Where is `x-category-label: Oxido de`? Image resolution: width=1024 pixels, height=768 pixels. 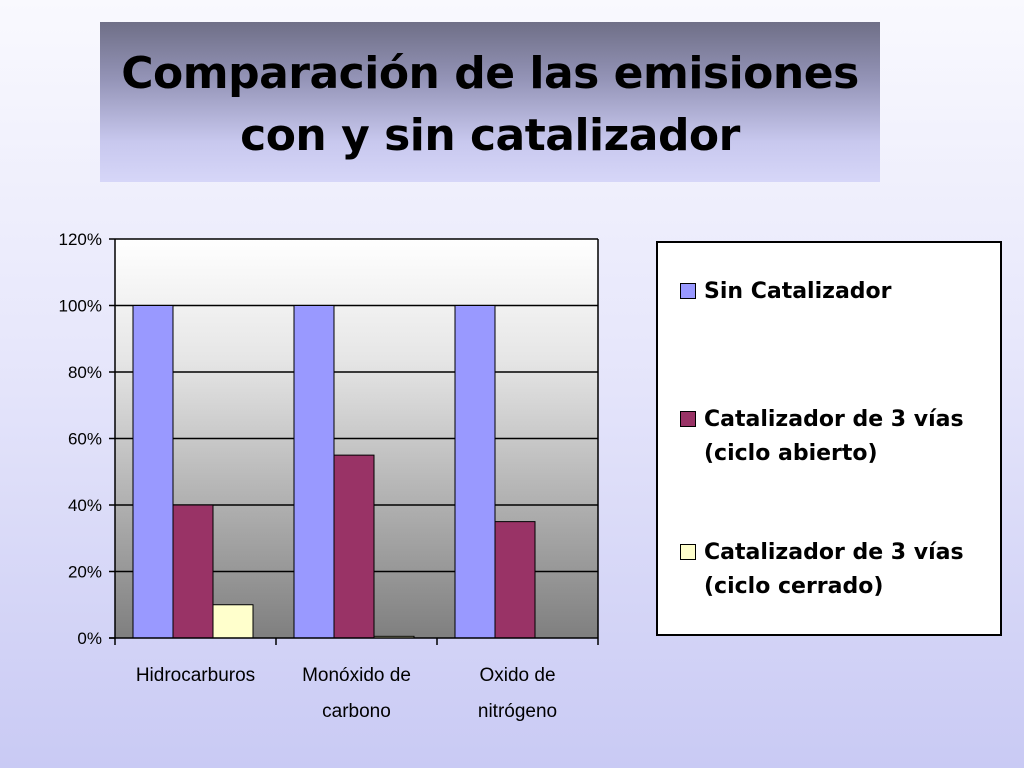
x-category-label: Oxido de is located at coordinates (517, 675).